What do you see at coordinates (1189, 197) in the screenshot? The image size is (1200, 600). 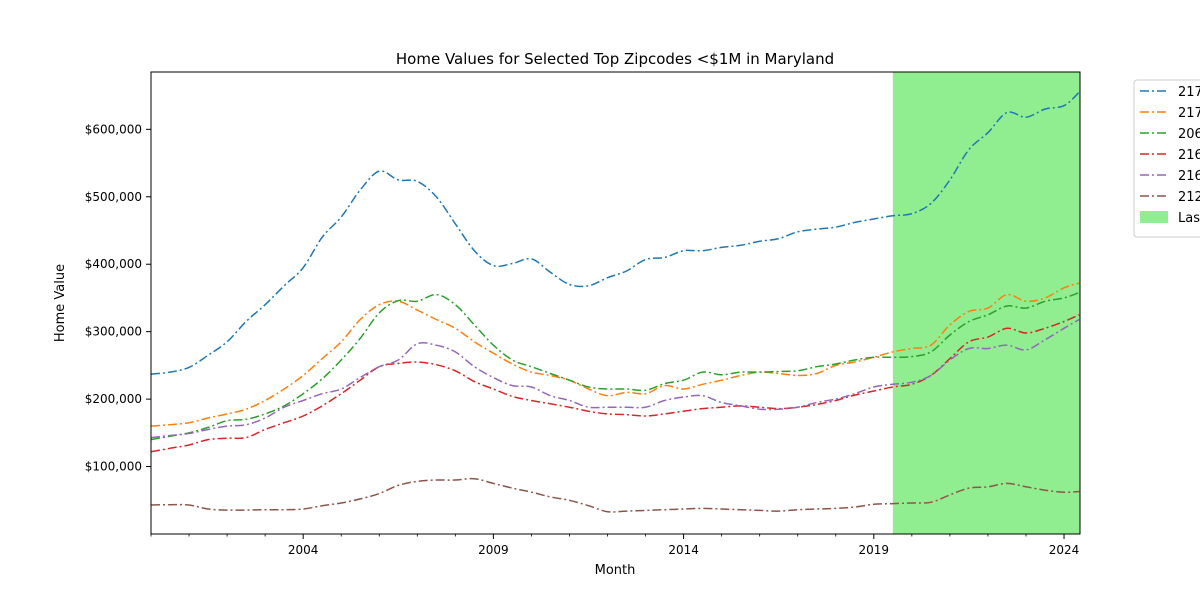 I see `legend-label: 212` at bounding box center [1189, 197].